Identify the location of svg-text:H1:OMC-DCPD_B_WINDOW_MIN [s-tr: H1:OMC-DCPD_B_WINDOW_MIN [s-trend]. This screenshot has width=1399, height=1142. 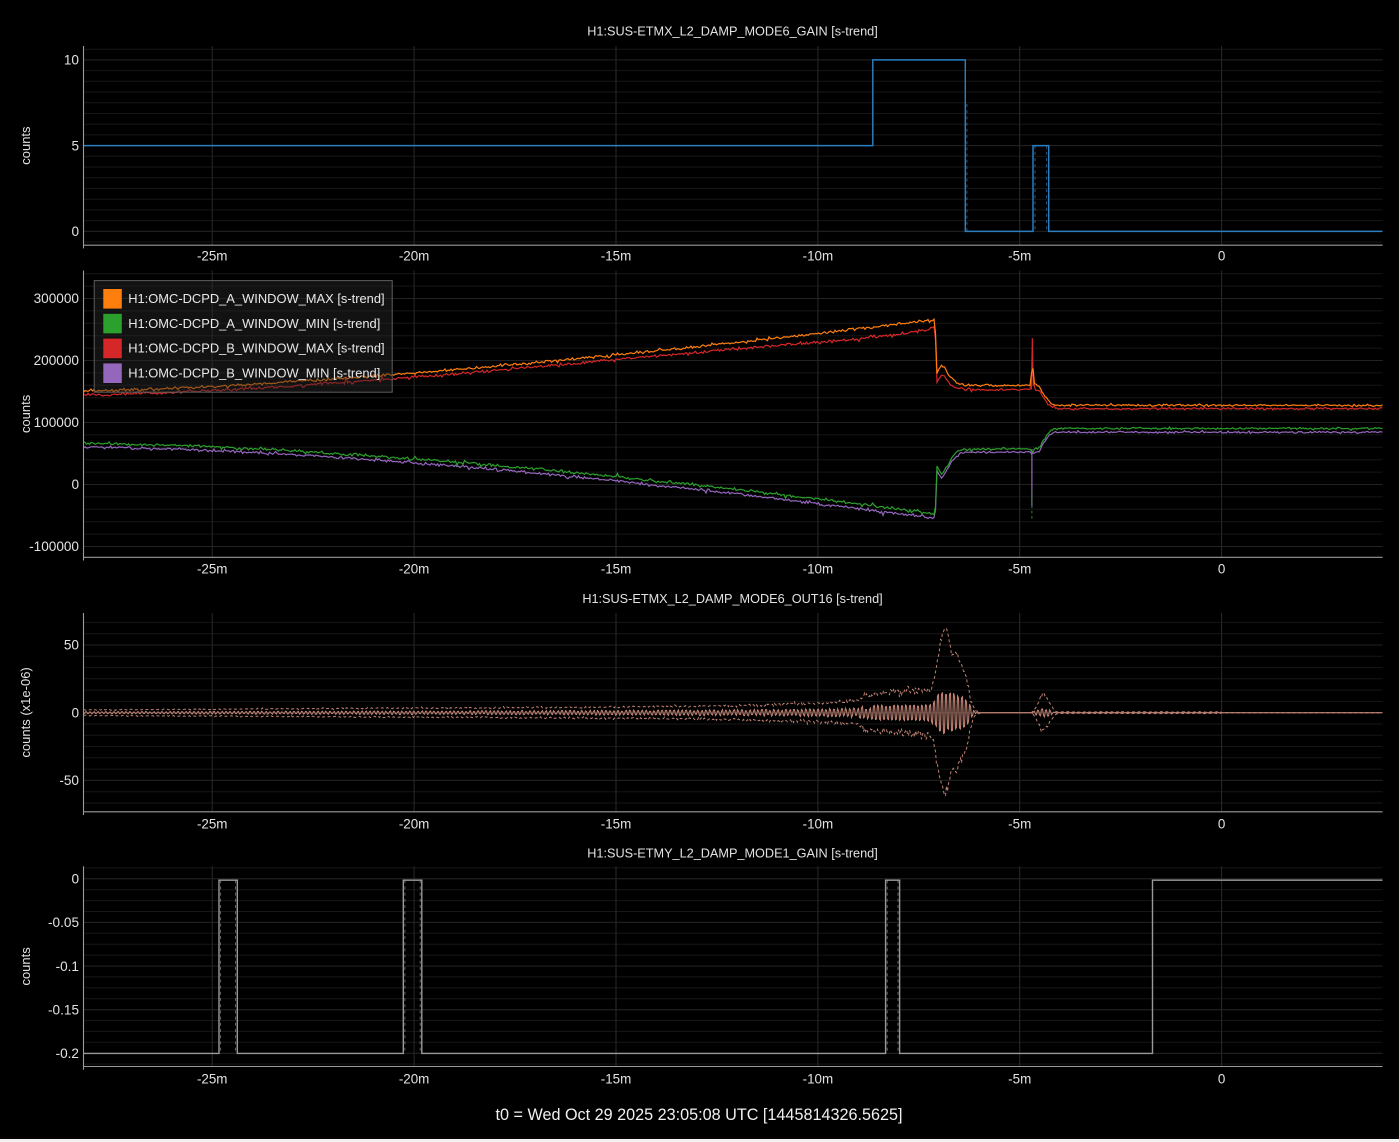
(254, 373).